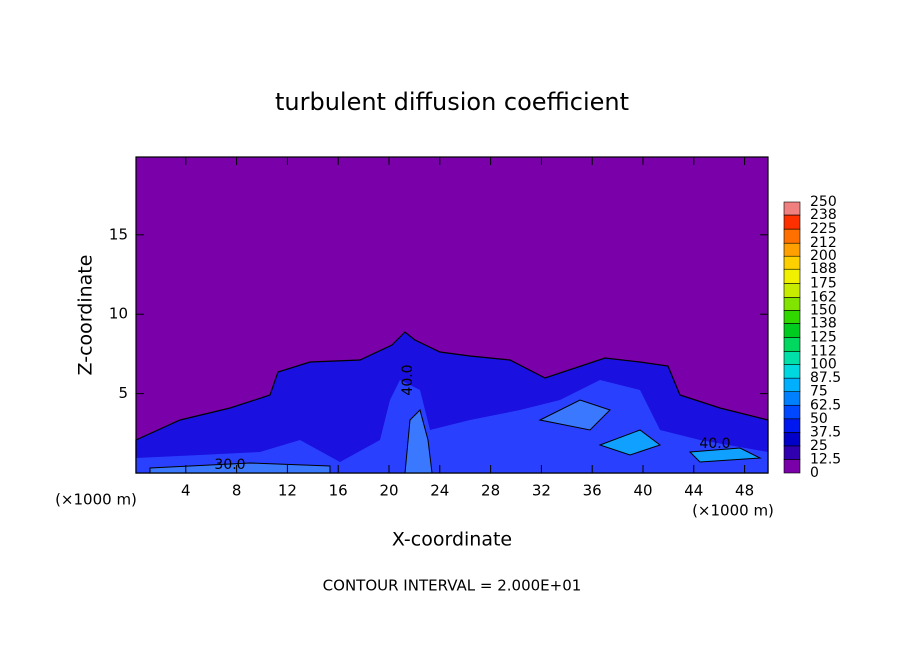 Image resolution: width=904 pixels, height=654 pixels. What do you see at coordinates (819, 446) in the screenshot?
I see `colorbar-label: 25` at bounding box center [819, 446].